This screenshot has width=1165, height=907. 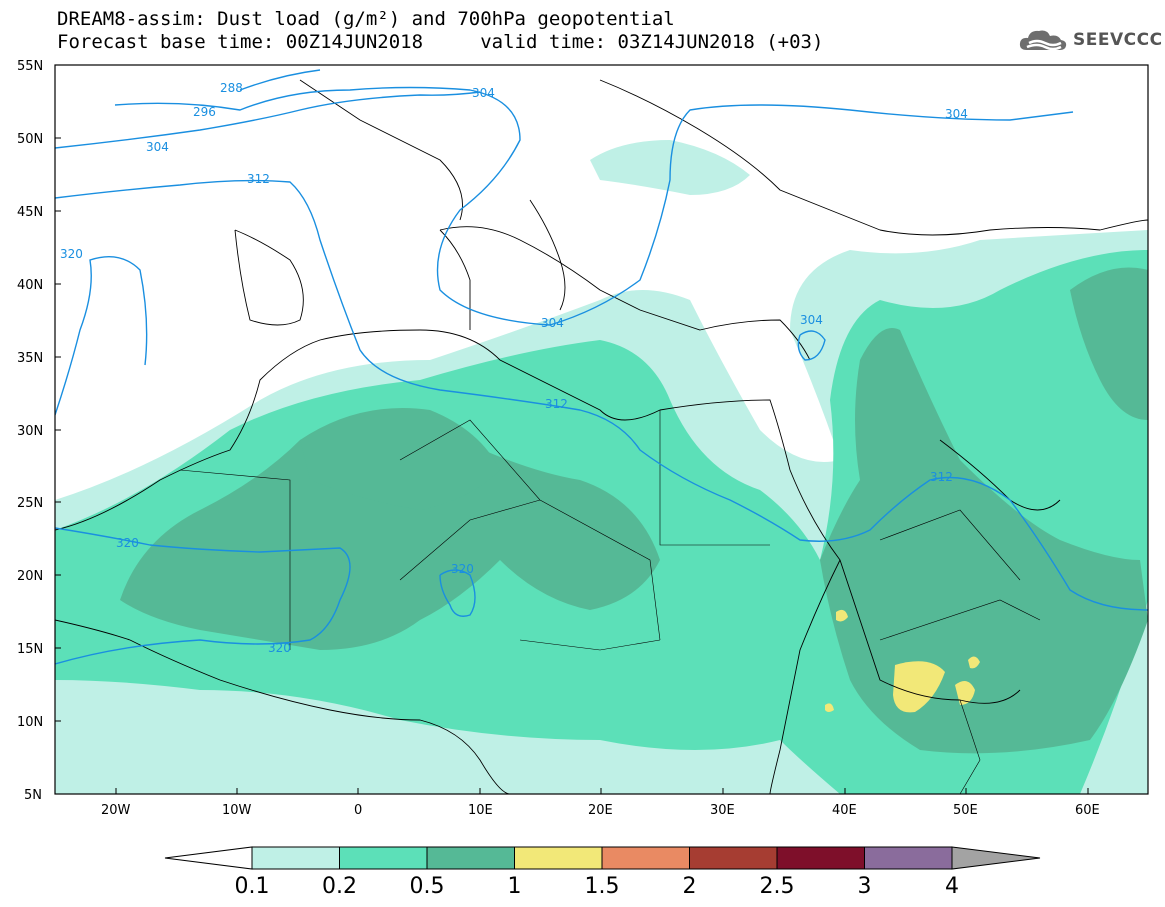 What do you see at coordinates (30, 358) in the screenshot?
I see `lat-label: 35N` at bounding box center [30, 358].